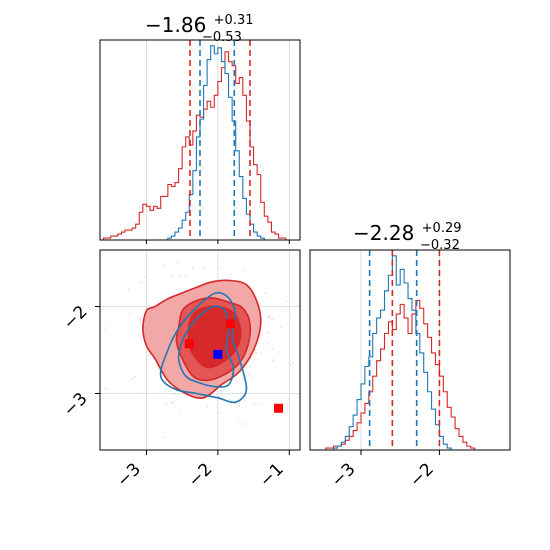  I want to click on square-markers, so click(234, 366).